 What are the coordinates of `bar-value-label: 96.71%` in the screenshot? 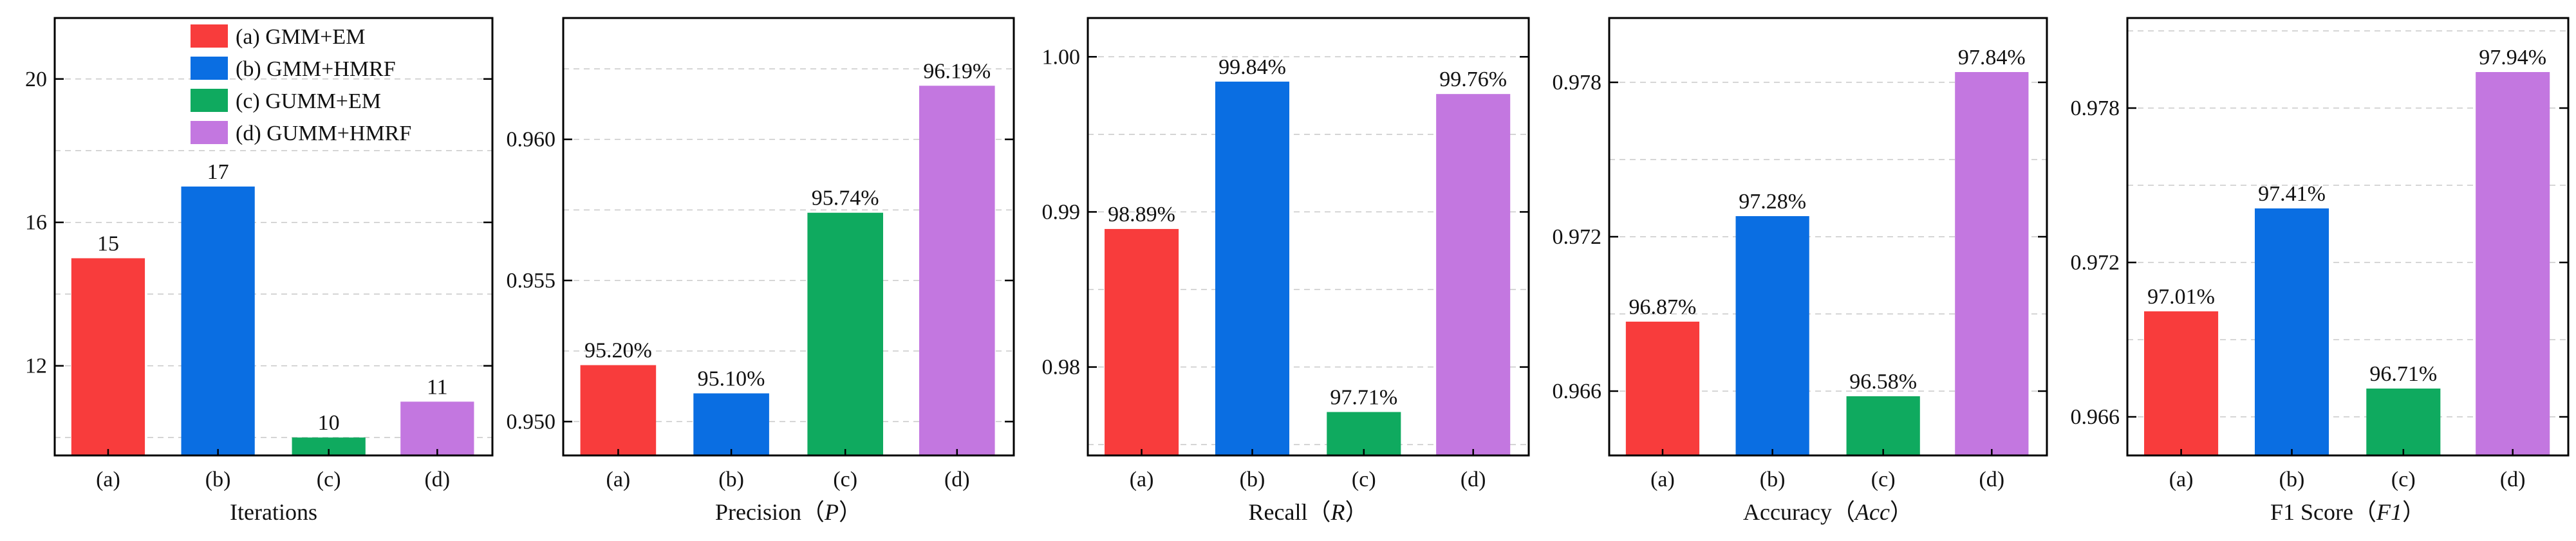 It's located at (2403, 374).